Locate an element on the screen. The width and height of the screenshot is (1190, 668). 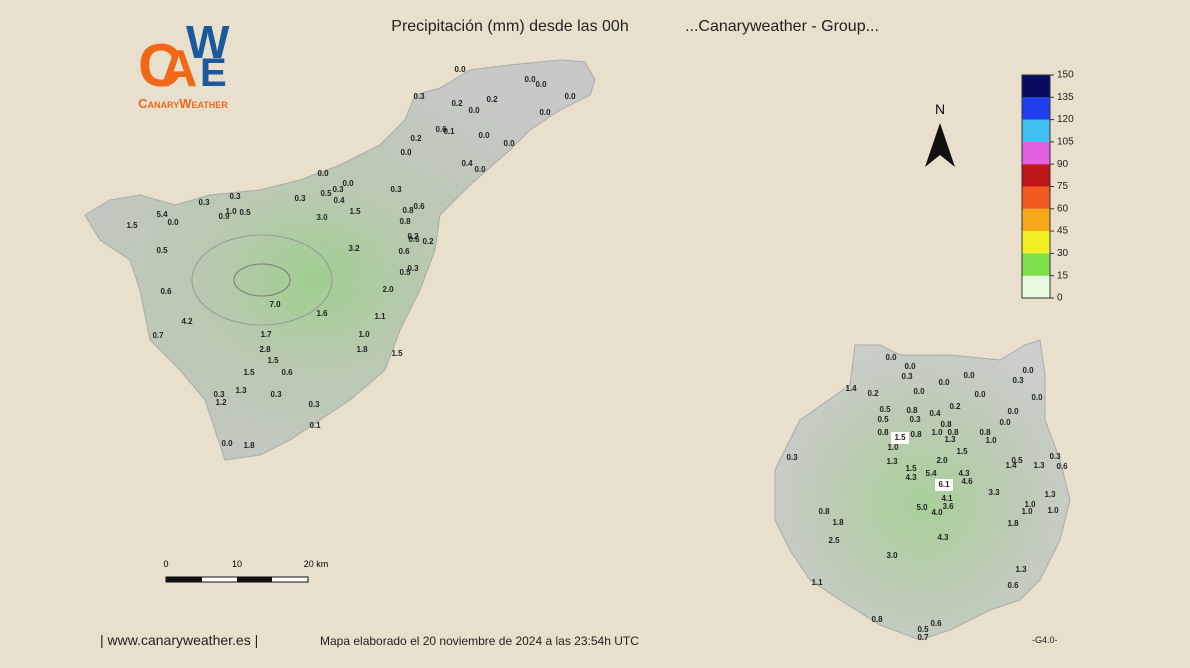
logo: C A W E CanaryWeather is located at coordinates (184, 63).